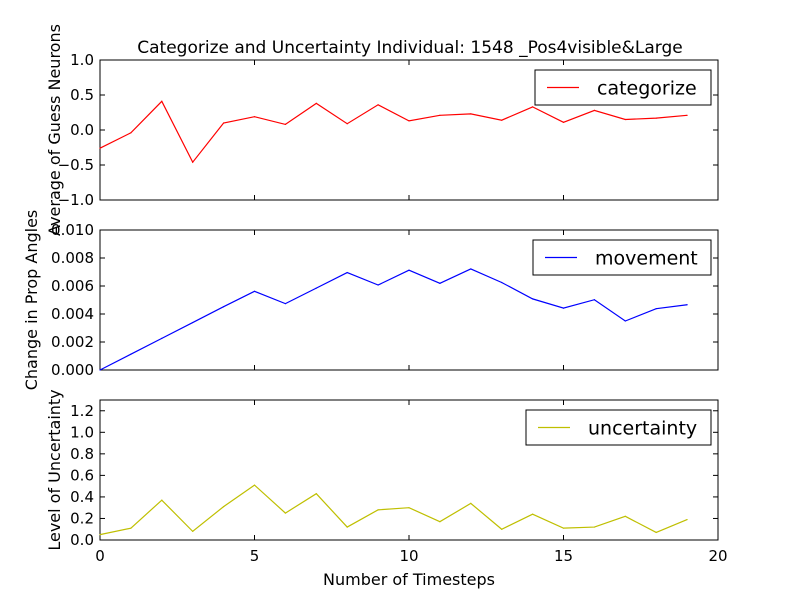 The image size is (800, 600). I want to click on y-tick-label: 0.004, so click(72, 314).